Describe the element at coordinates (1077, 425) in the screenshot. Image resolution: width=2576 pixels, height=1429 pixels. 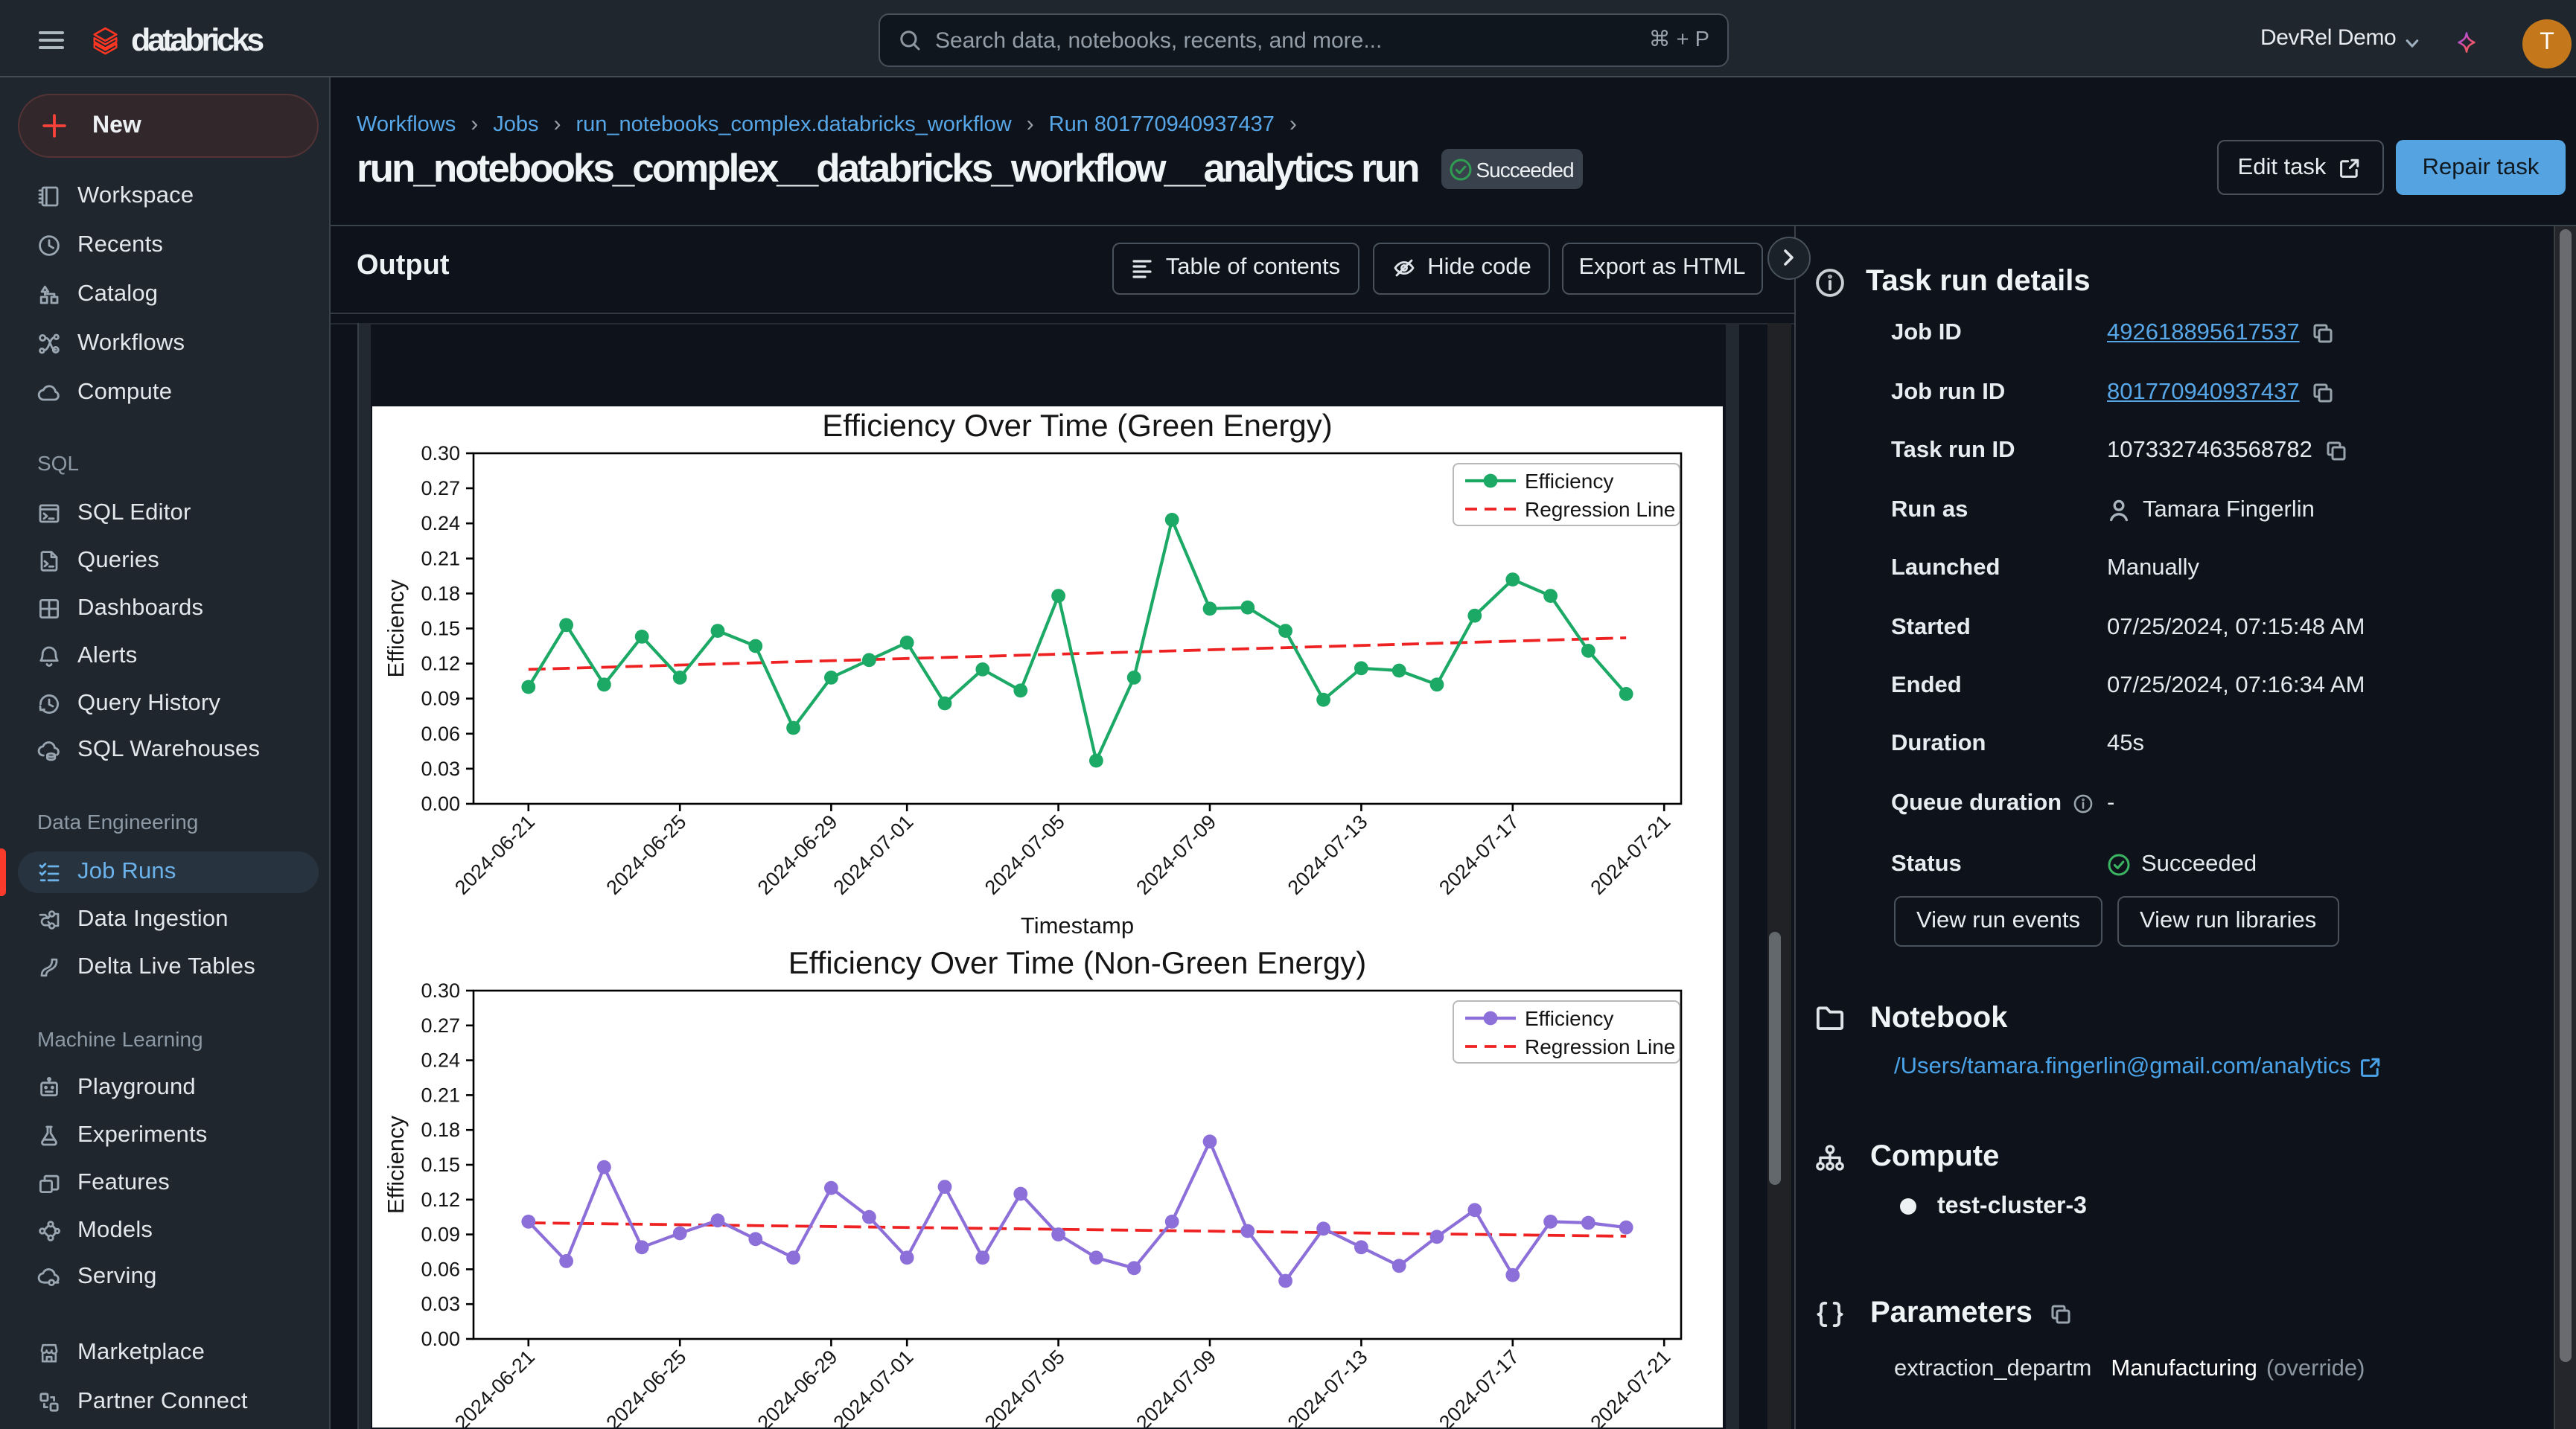
I see `svg-text:Efficiency Over Time (Green En: Efficiency Over Time (Green Energy)` at that location.